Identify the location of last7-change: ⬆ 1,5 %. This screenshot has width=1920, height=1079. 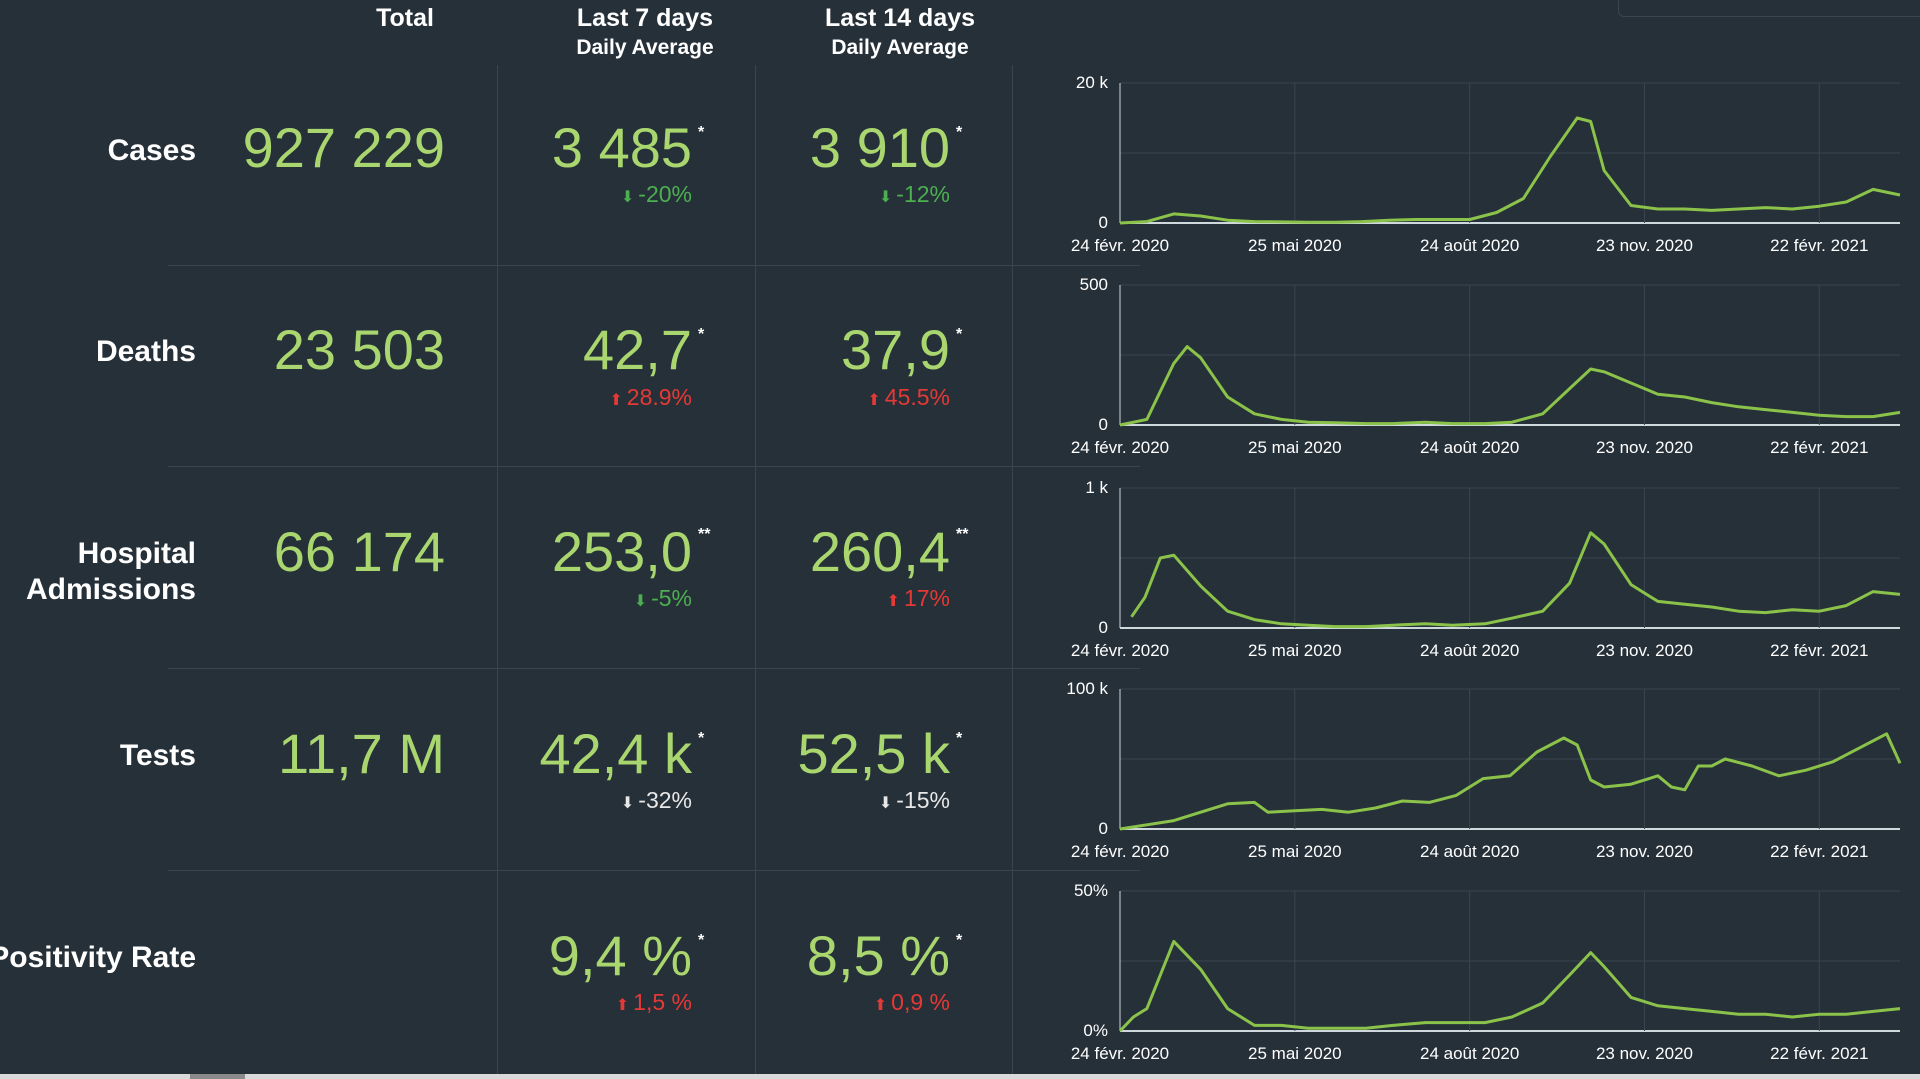
(654, 1004).